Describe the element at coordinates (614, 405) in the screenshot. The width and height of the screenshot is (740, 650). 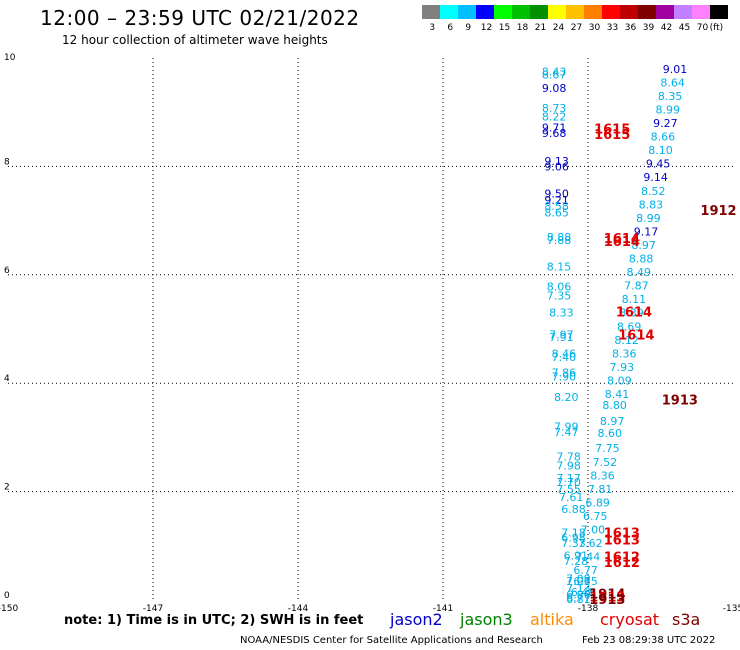
I see `wave-height-value: 8.80` at that location.